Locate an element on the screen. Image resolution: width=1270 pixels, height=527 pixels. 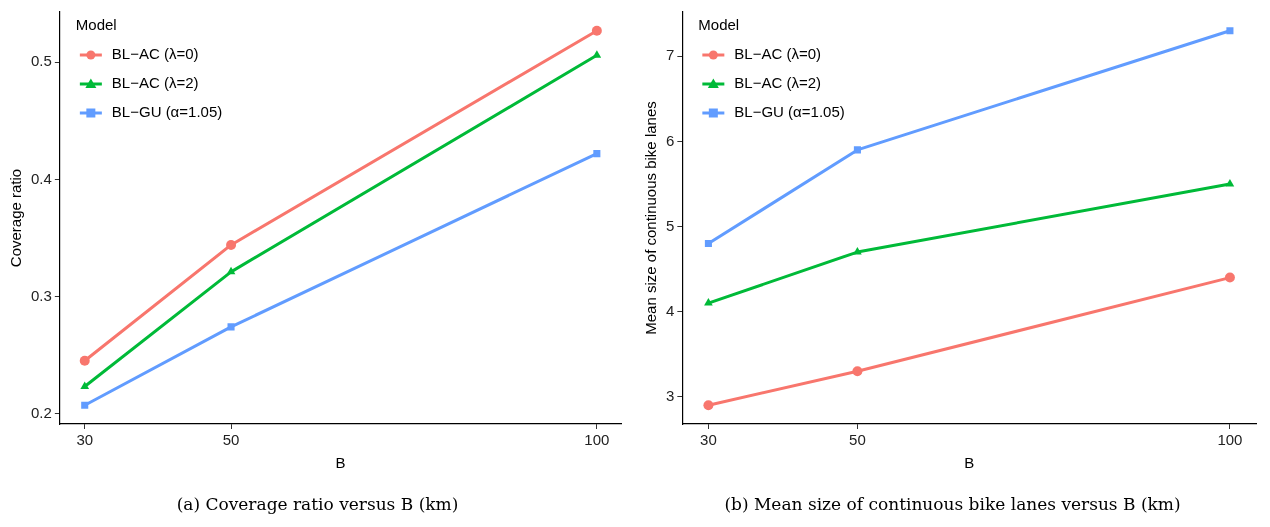
text: (a) Coverage ratio versus B (km) is located at coordinates (317, 504).